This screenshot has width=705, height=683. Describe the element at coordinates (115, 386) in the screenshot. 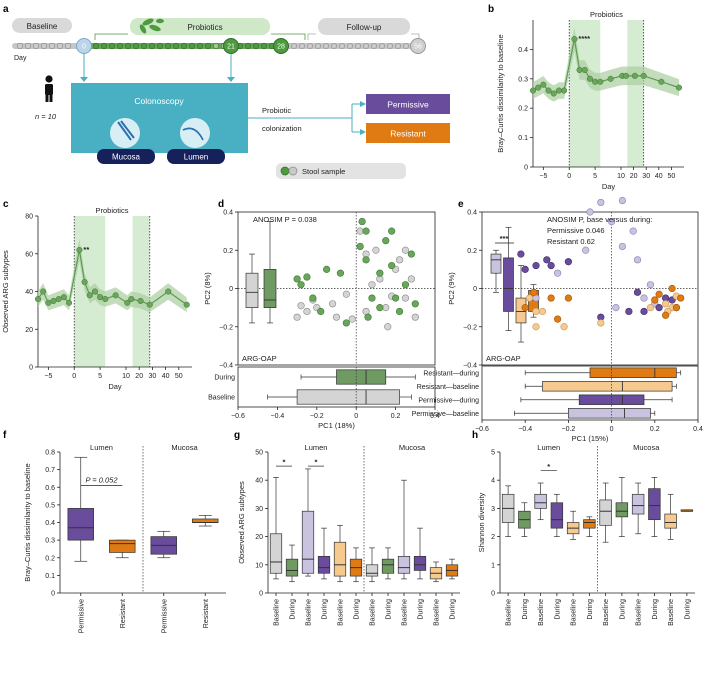

I see `x-axis-label: Day` at that location.